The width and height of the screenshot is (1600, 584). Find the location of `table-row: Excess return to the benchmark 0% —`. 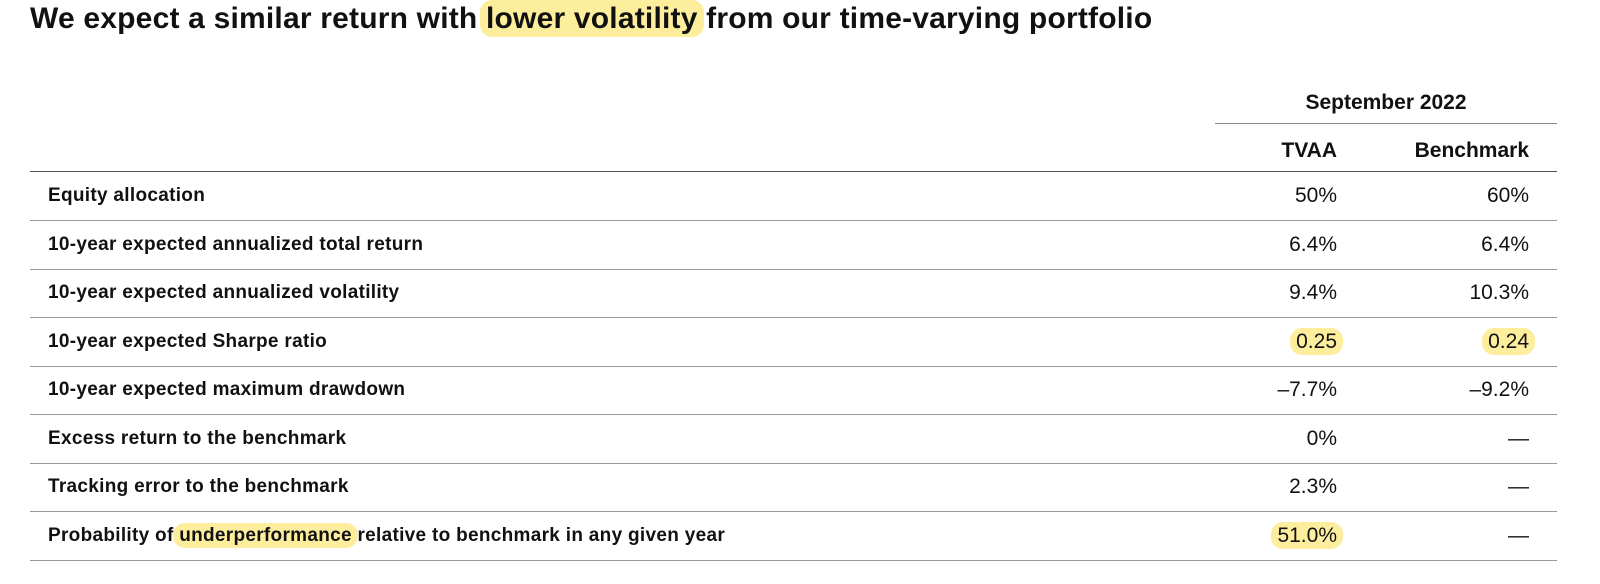

table-row: Excess return to the benchmark 0% — is located at coordinates (793, 439).